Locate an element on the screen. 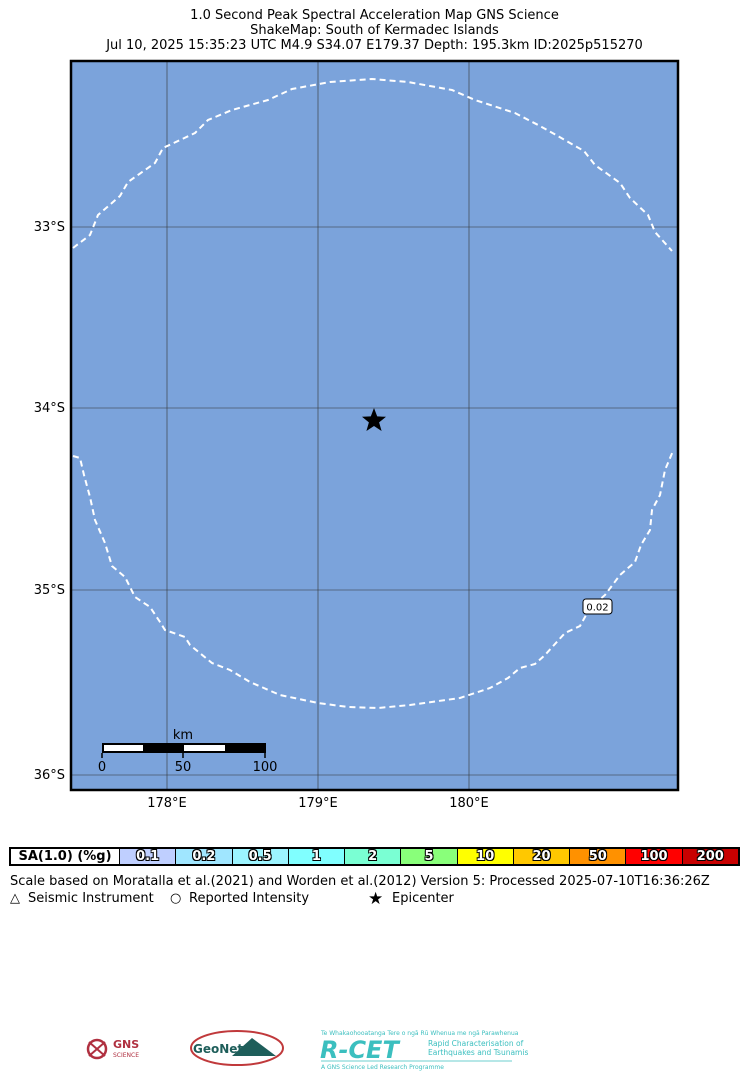 The image size is (749, 1078). lon-label-179: 179°E is located at coordinates (318, 803).